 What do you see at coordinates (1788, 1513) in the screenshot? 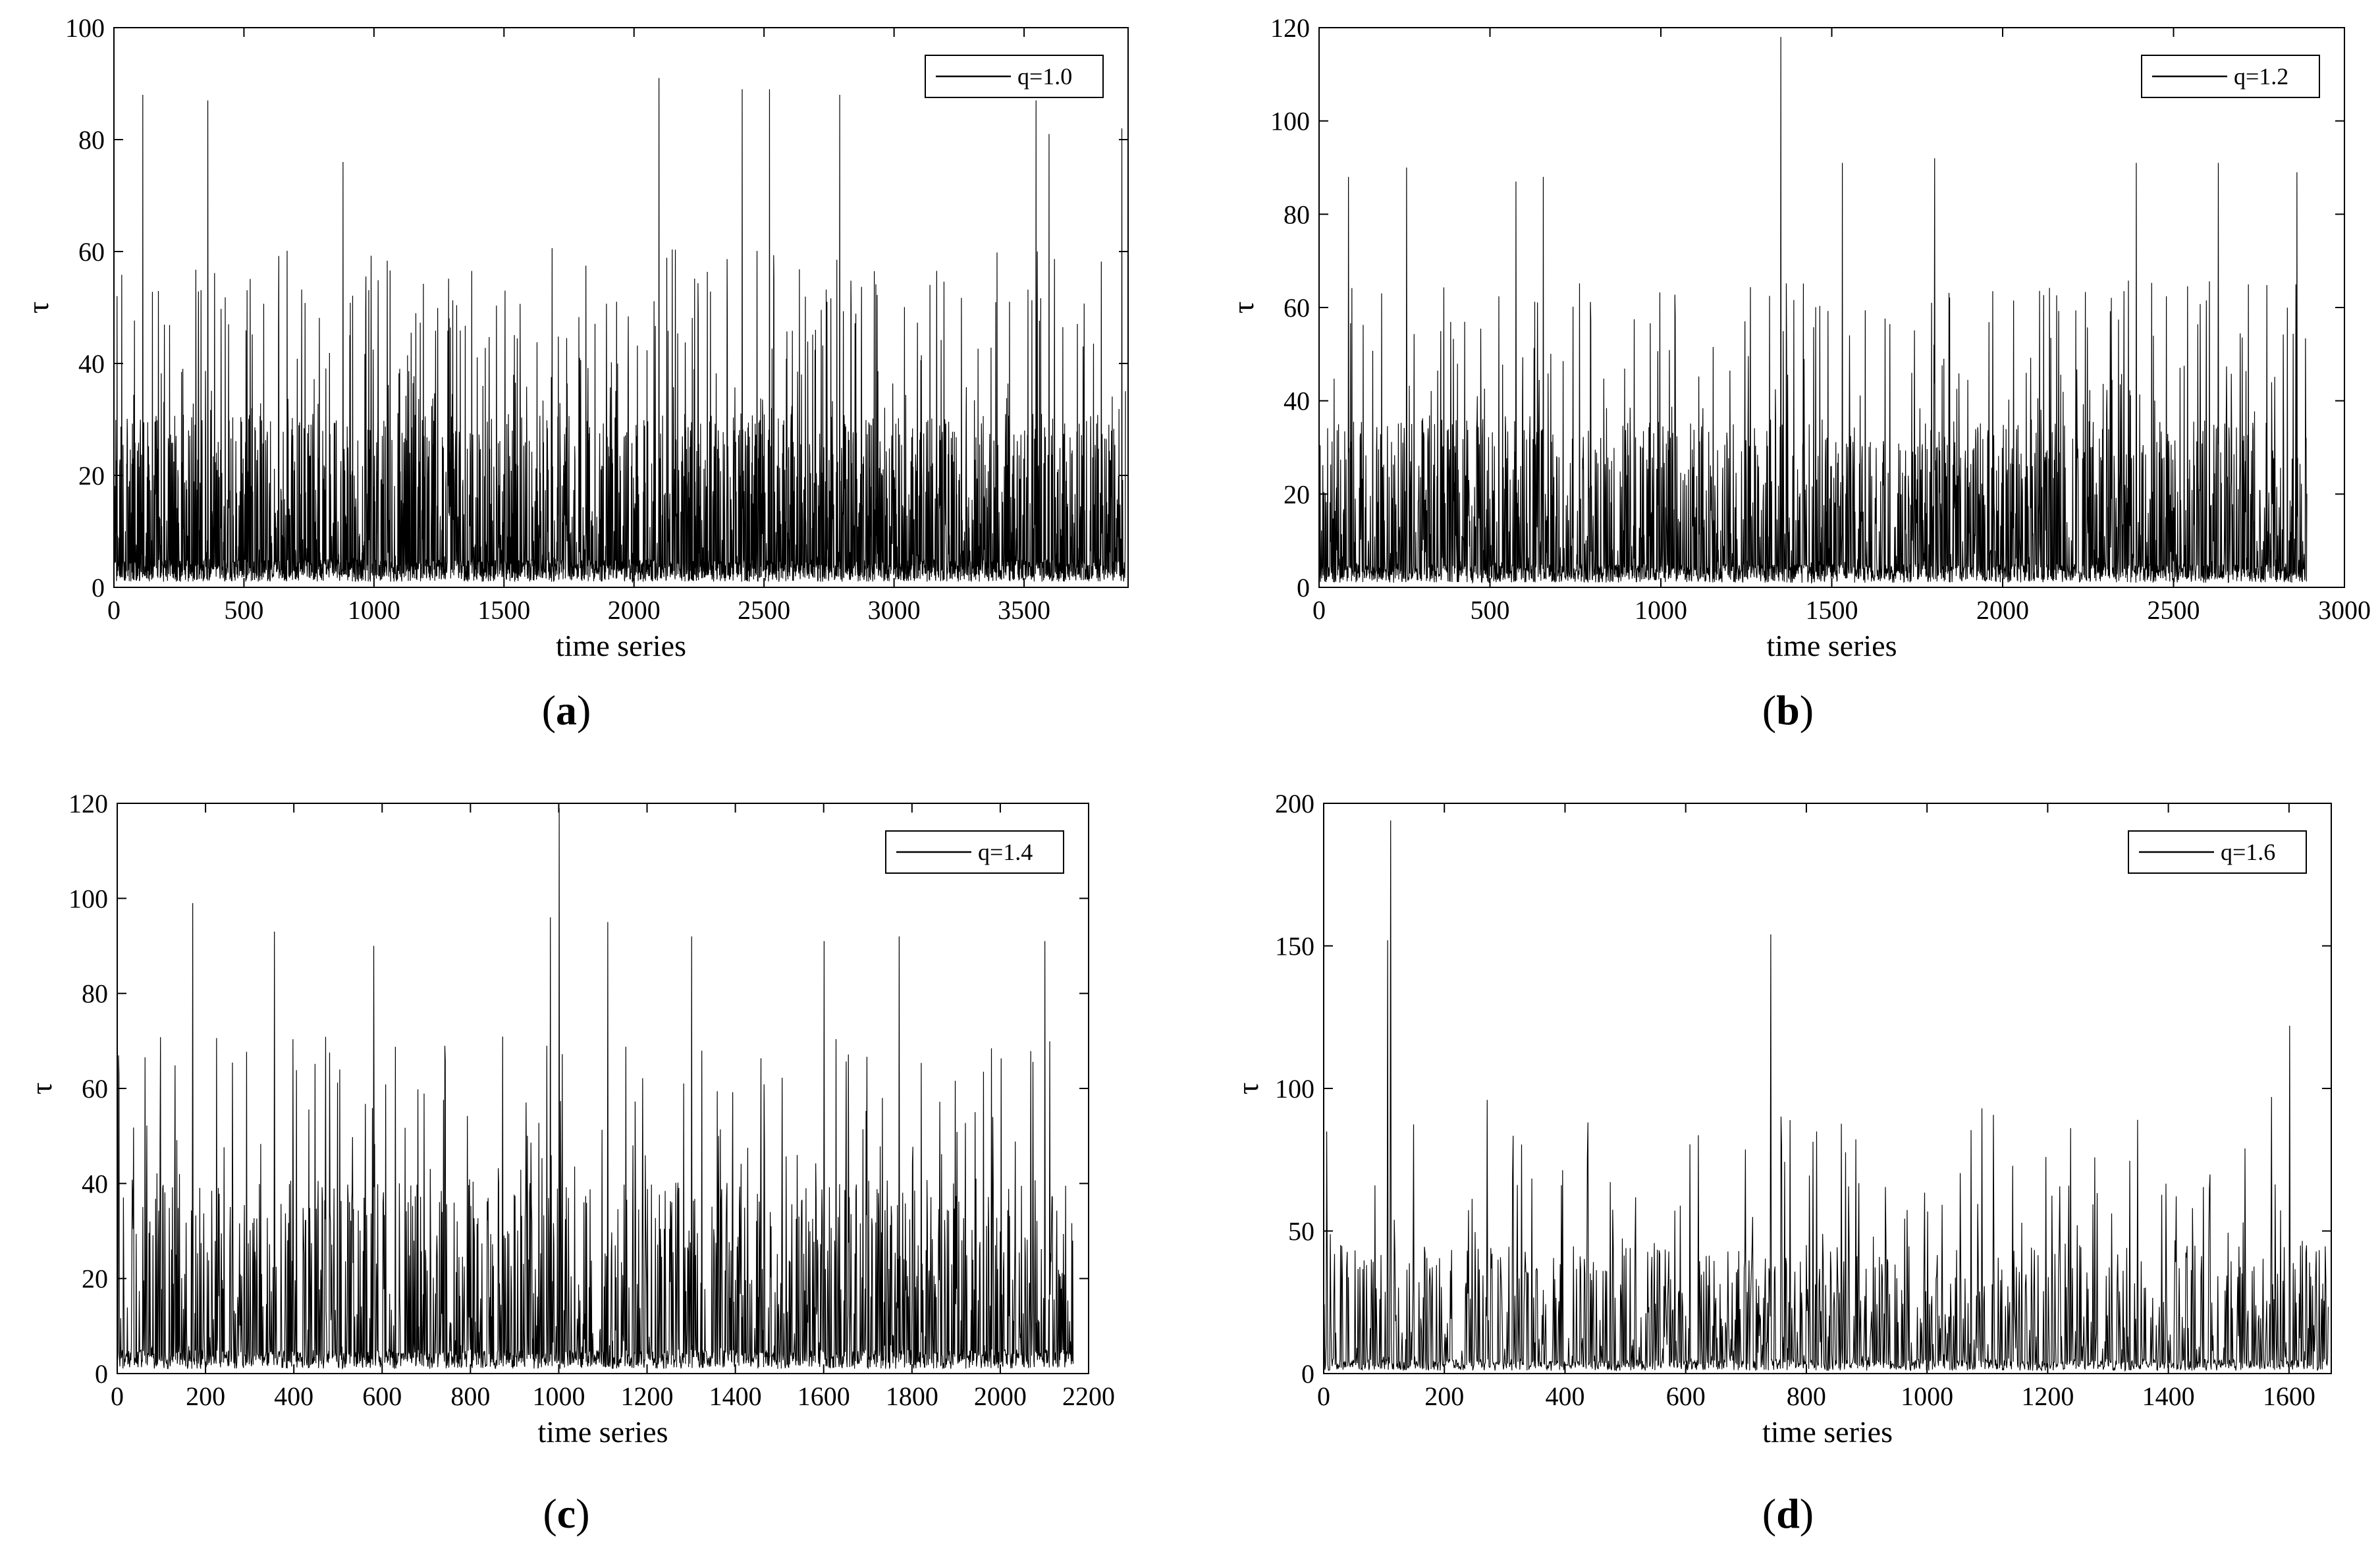
I see `panel-caption: (d)` at bounding box center [1788, 1513].